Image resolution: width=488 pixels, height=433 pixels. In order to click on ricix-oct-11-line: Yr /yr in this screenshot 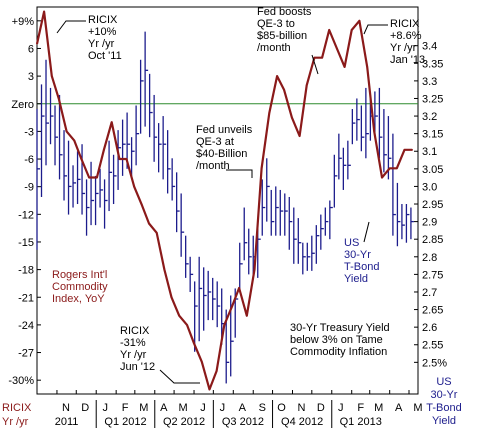, I will do `click(101, 44)`.